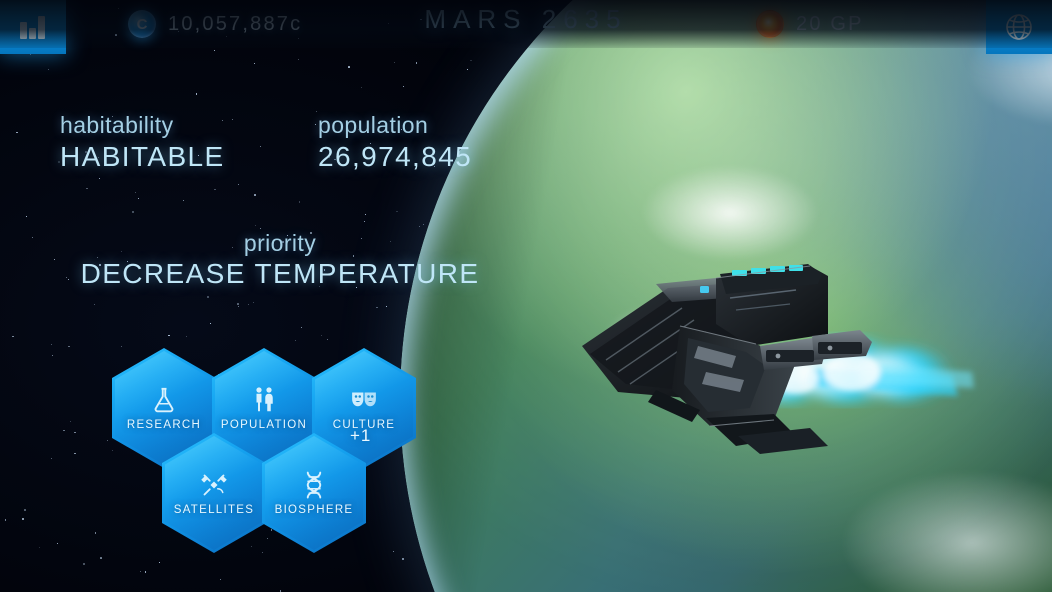  I want to click on priority-value: DECREASE TEMPERATURE, so click(280, 273).